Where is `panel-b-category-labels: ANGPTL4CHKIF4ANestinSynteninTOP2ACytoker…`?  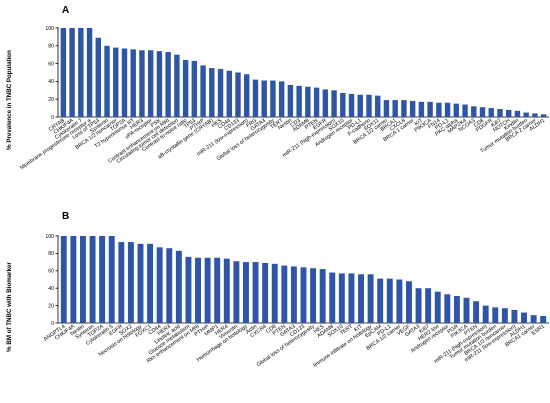
panel-b-category-labels: ANGPTL4CHKIF4ANestinSynteninTOP2ACytoker… is located at coordinates (294, 346).